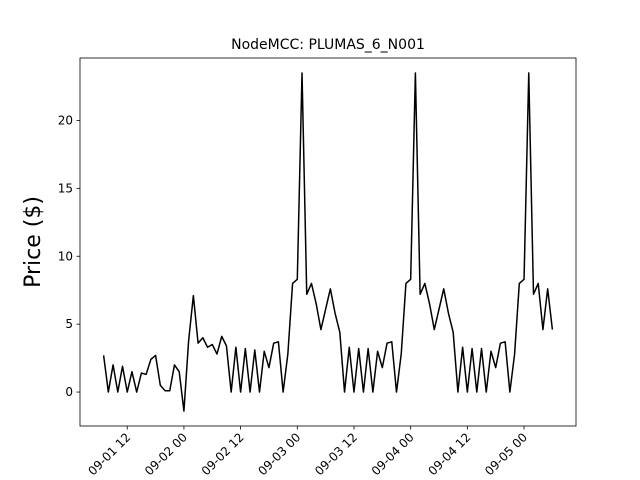 The image size is (640, 480). I want to click on x-tick-label: 09-04 00, so click(393, 454).